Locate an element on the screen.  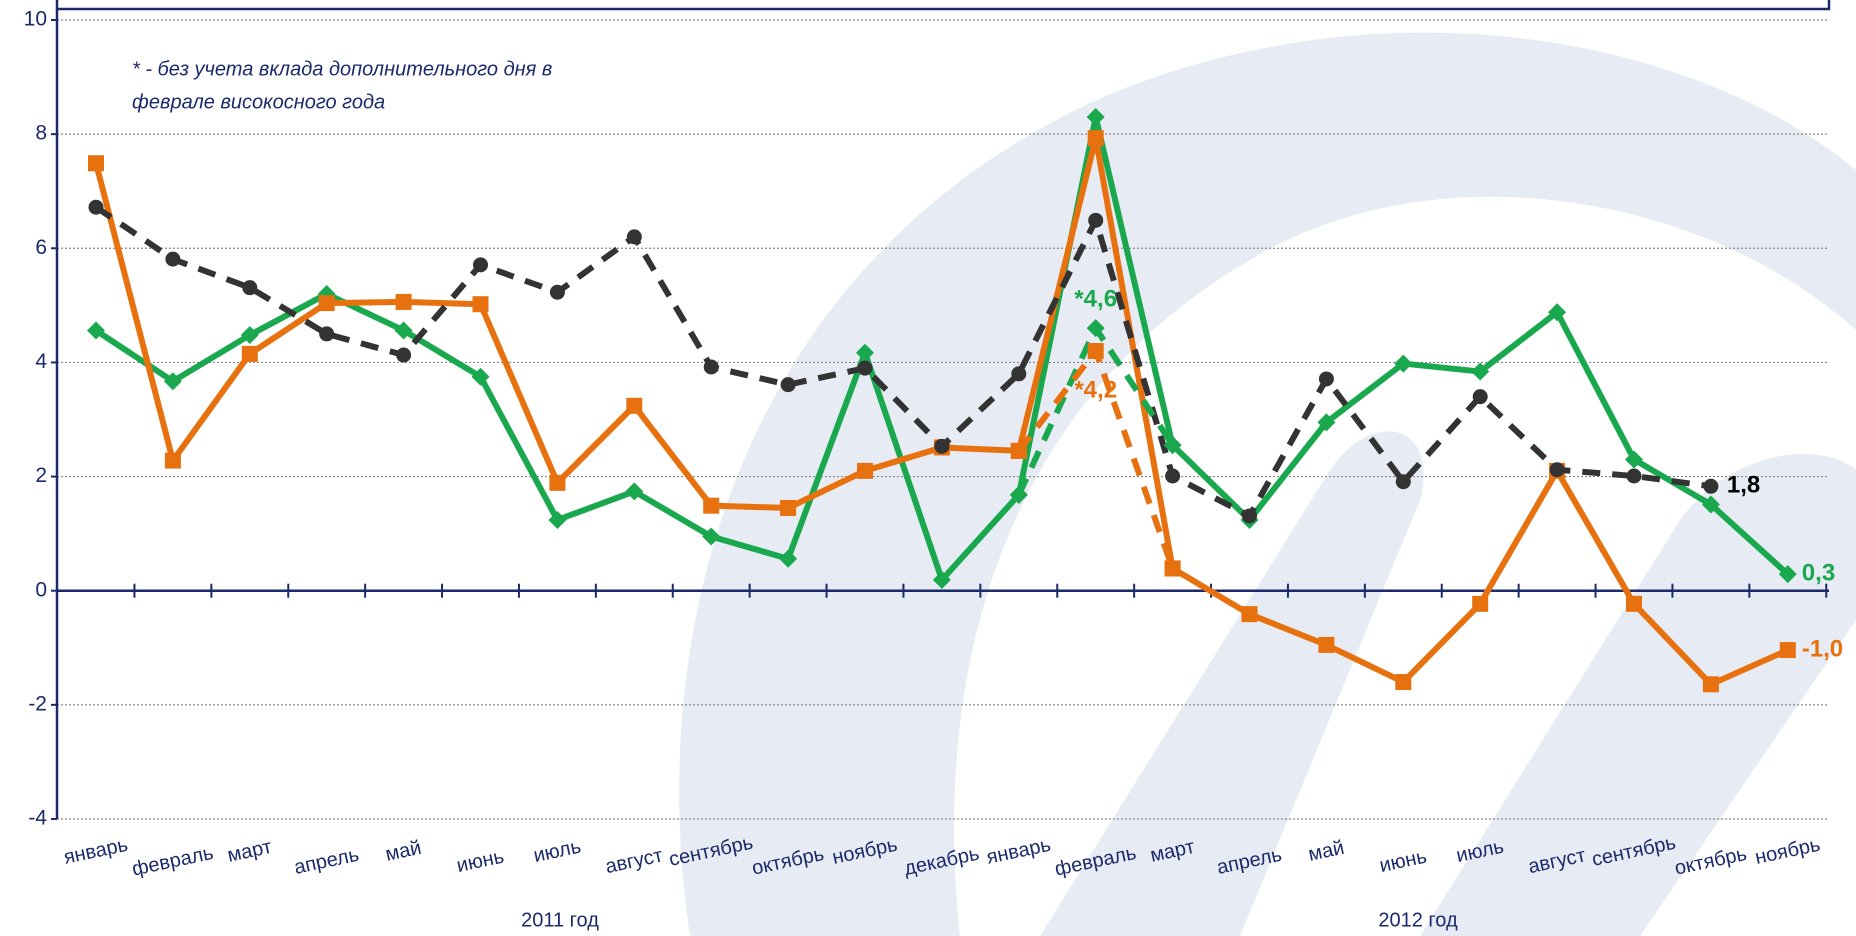
y-tick-label: 8 is located at coordinates (41, 133).